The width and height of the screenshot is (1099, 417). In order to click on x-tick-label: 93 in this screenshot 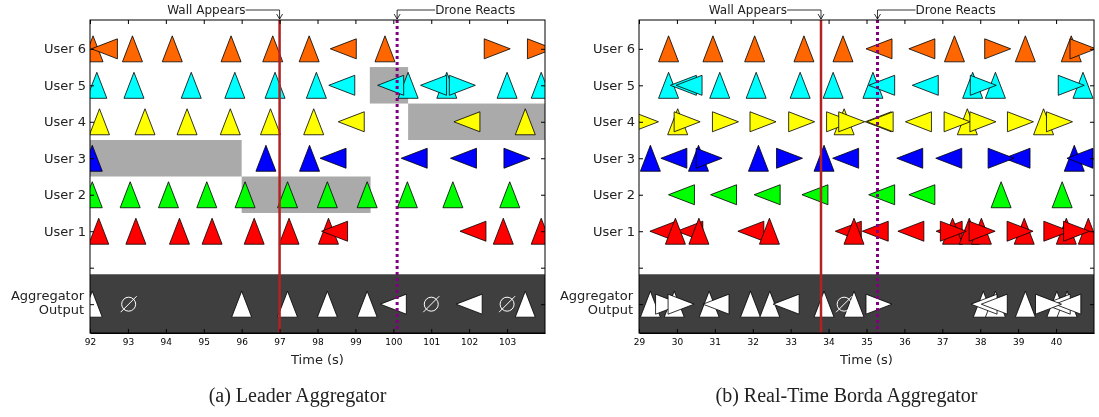, I will do `click(128, 342)`.